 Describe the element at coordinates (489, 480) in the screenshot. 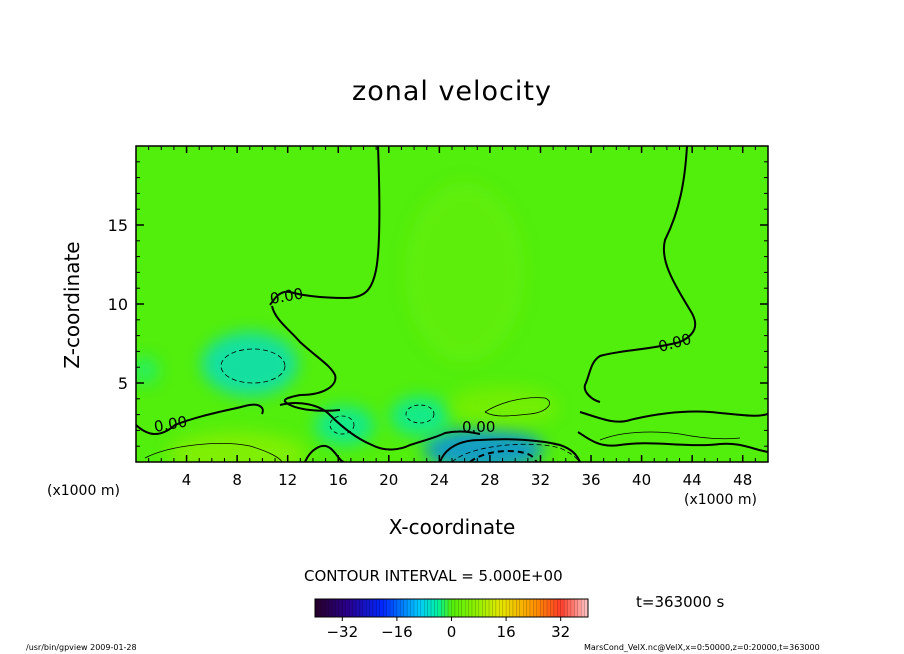

I see `x-tick-label: 28` at that location.